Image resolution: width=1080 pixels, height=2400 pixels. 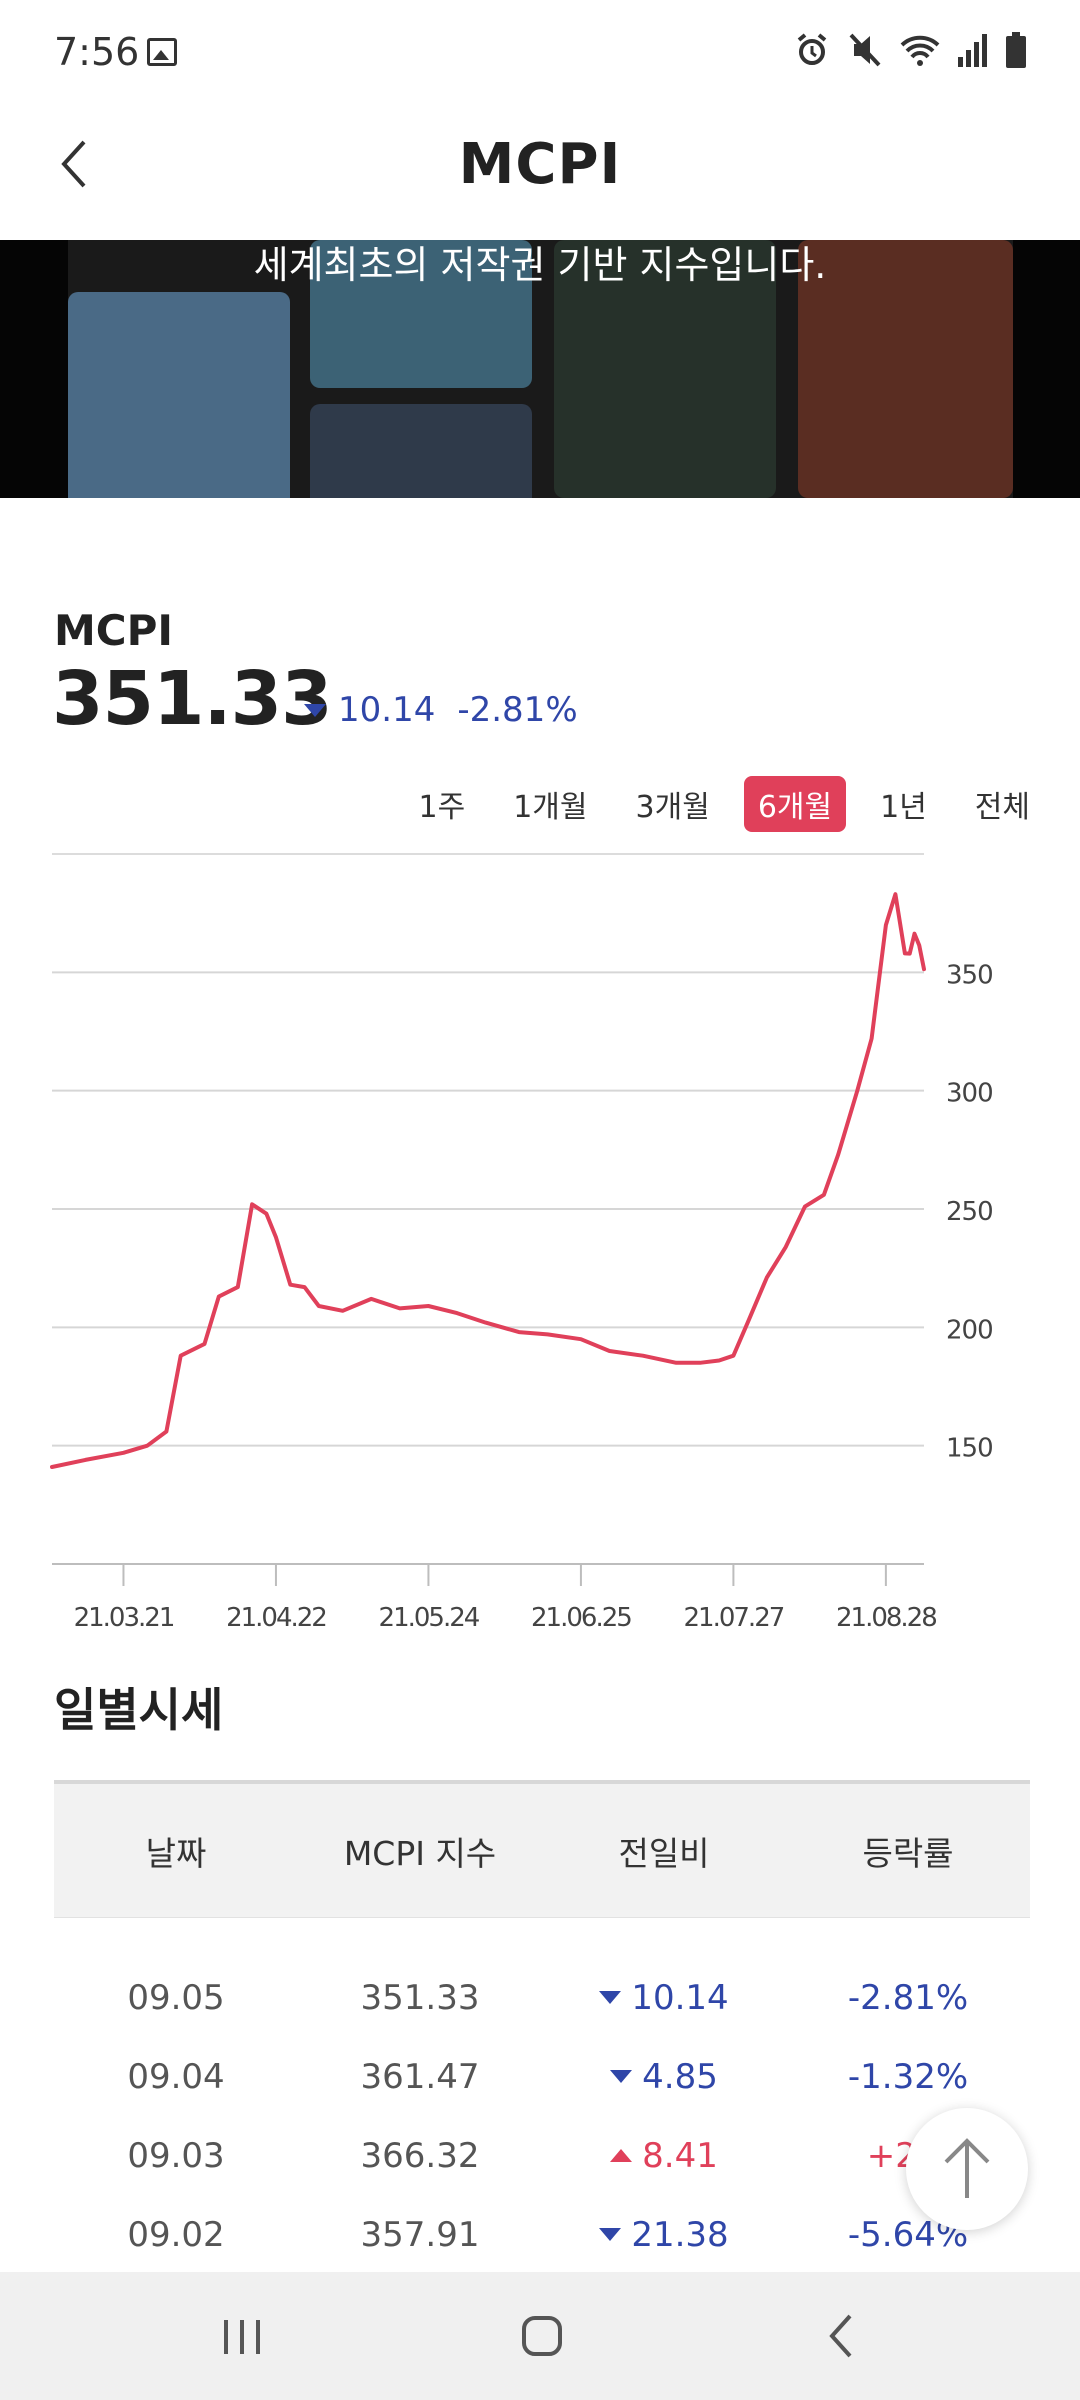 What do you see at coordinates (420, 2234) in the screenshot?
I see `cell-index: 357.91` at bounding box center [420, 2234].